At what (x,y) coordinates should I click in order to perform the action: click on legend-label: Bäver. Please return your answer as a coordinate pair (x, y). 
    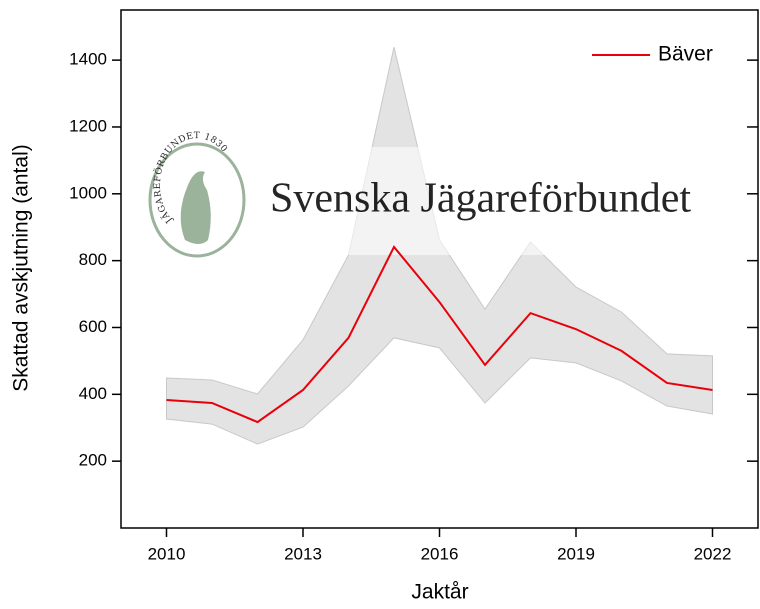
    Looking at the image, I should click on (685, 54).